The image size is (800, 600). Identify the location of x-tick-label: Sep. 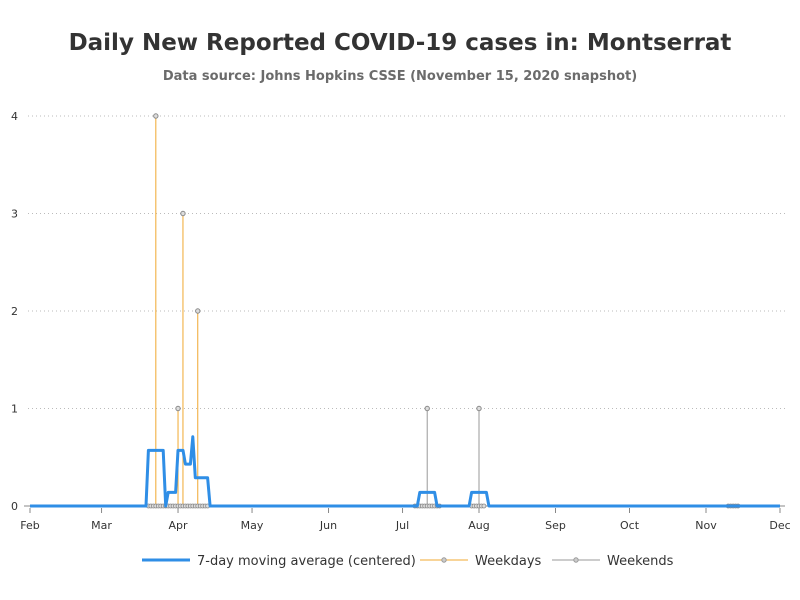
(555, 525).